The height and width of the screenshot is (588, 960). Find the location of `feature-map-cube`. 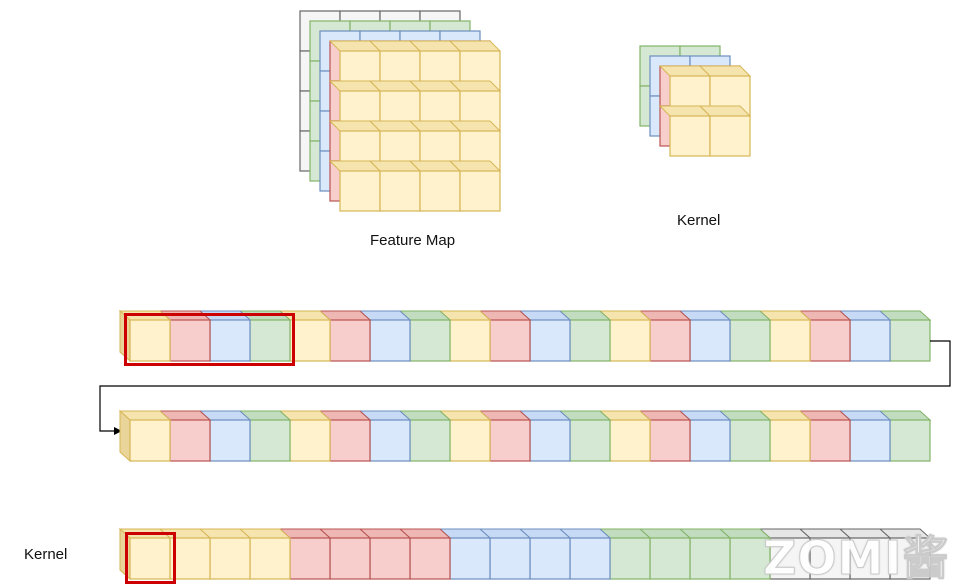

feature-map-cube is located at coordinates (400, 111).